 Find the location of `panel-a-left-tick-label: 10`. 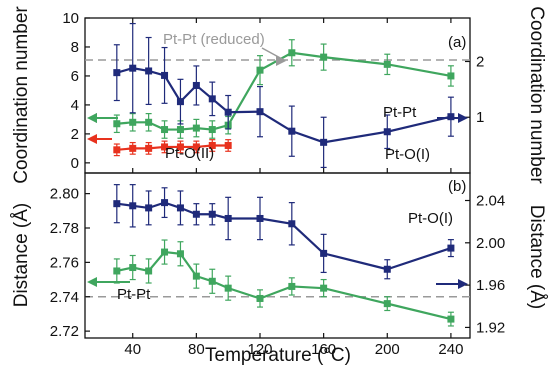

panel-a-left-tick-label: 10 is located at coordinates (70, 18).